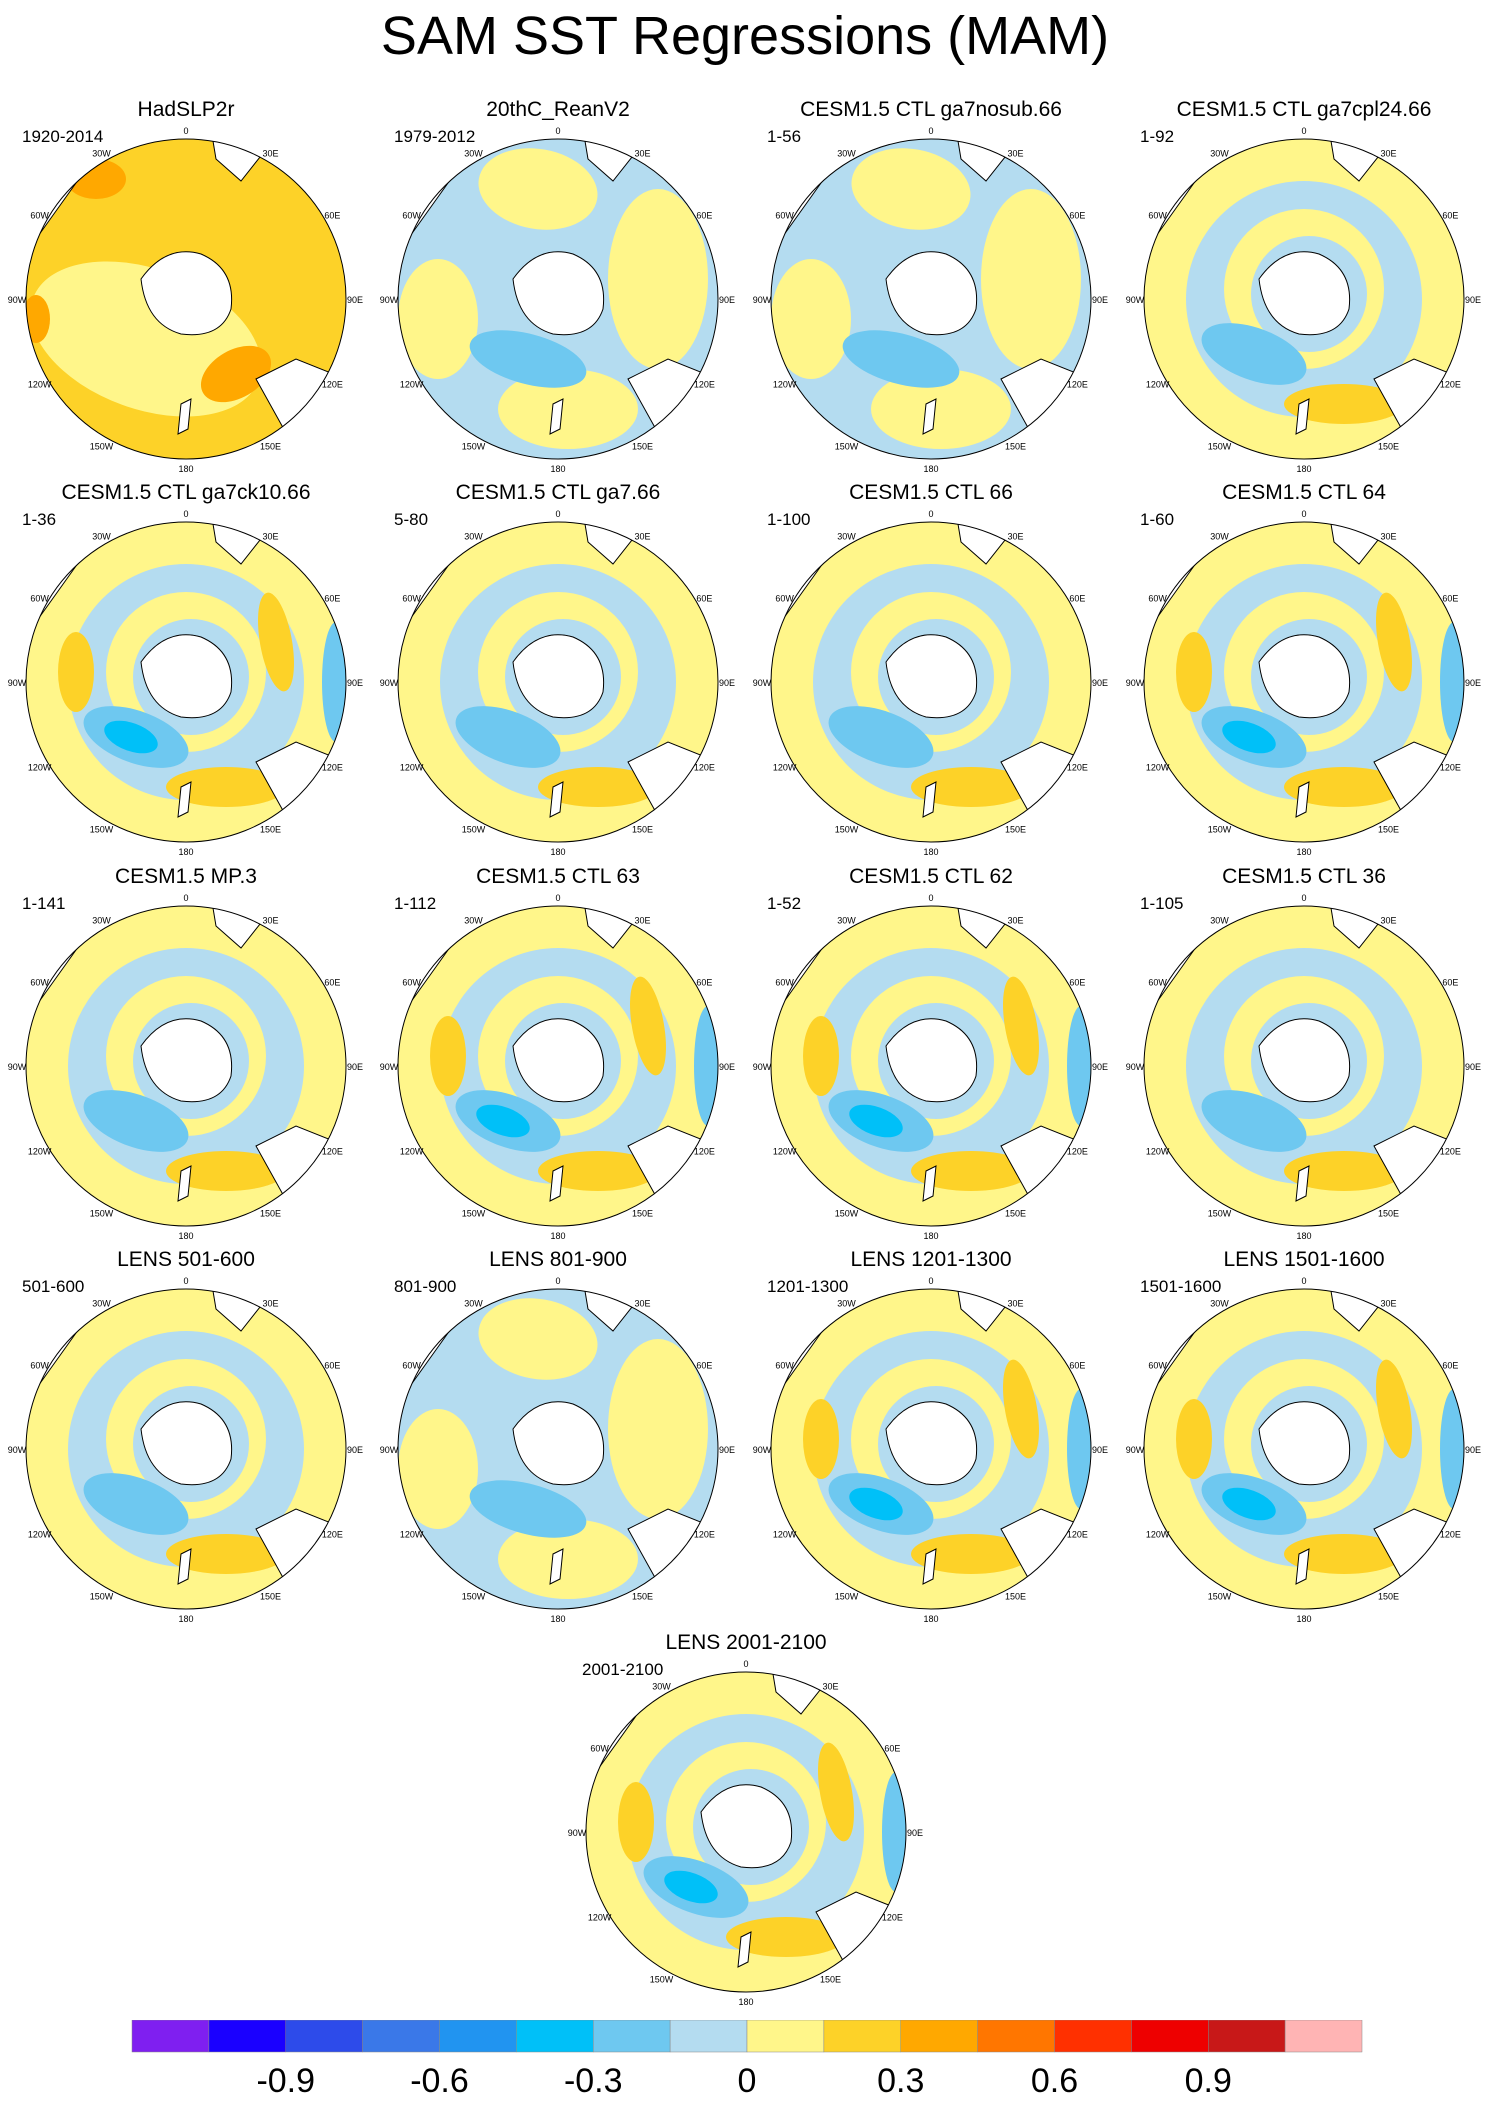 This screenshot has width=1490, height=2111. I want to click on longitude-label: 30W, so click(101, 1304).